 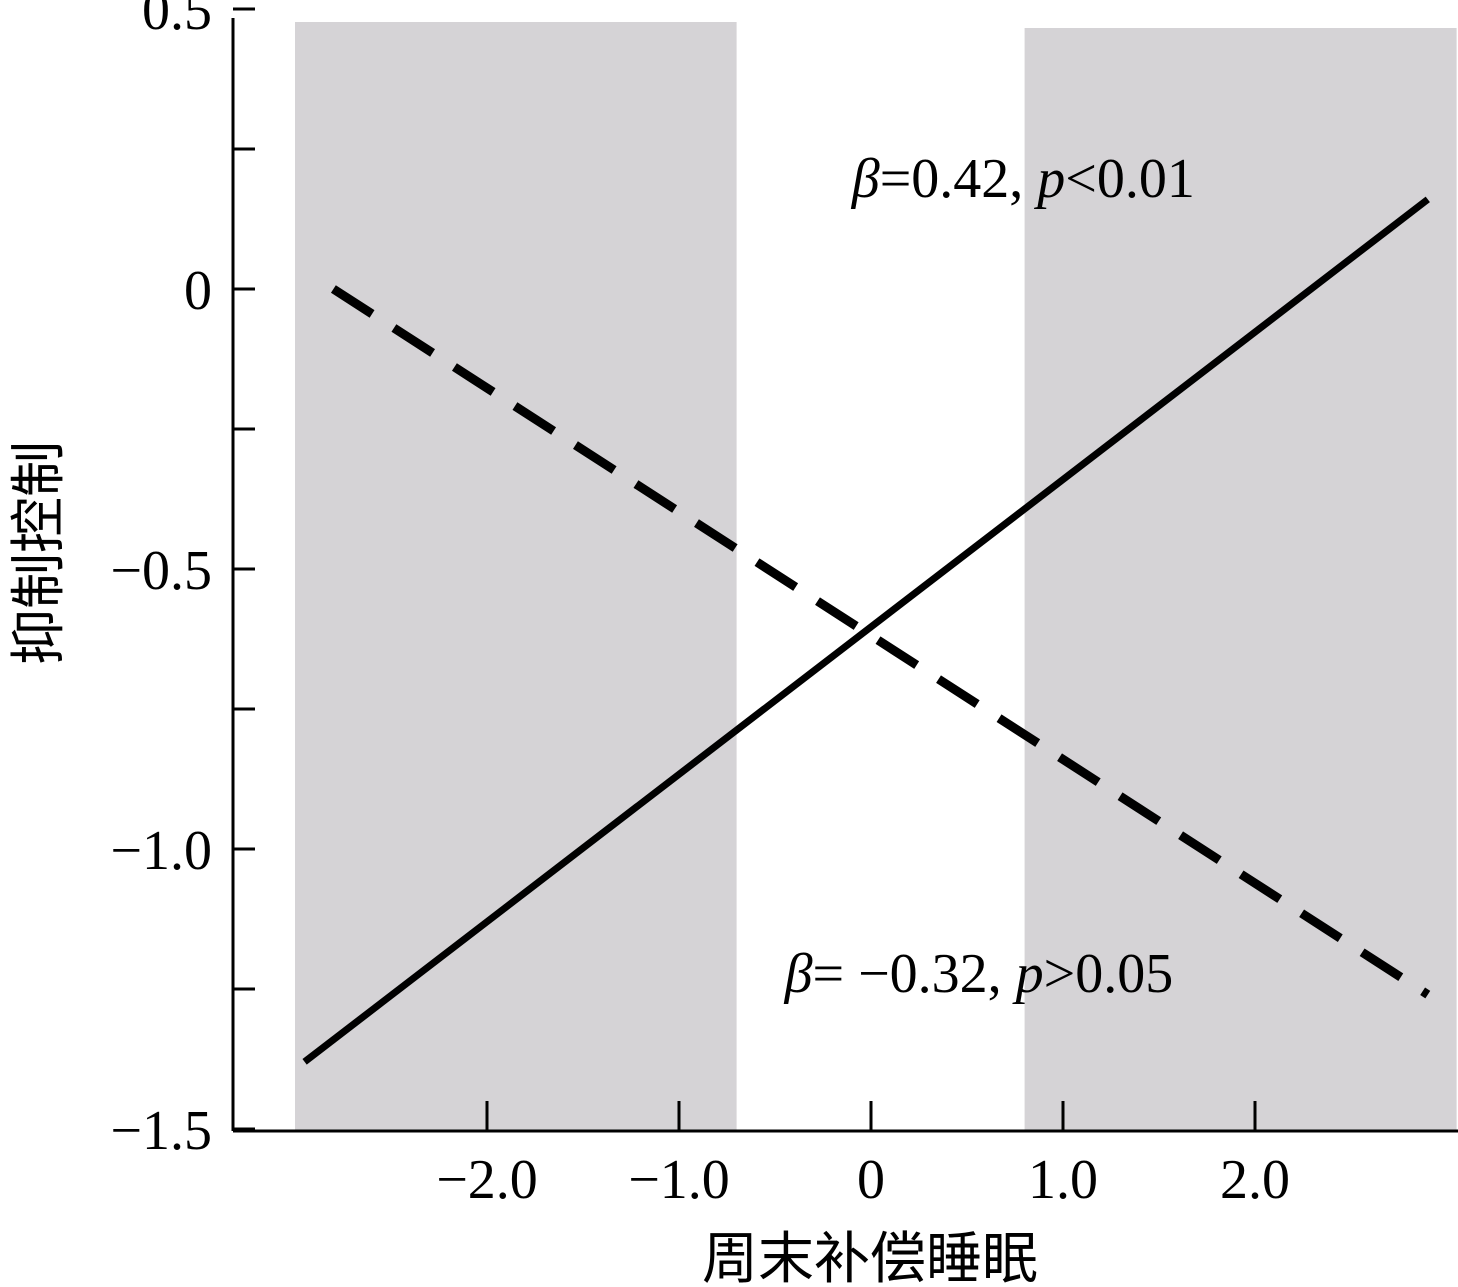 I want to click on y-tick-label: −1.0, so click(x=161, y=851).